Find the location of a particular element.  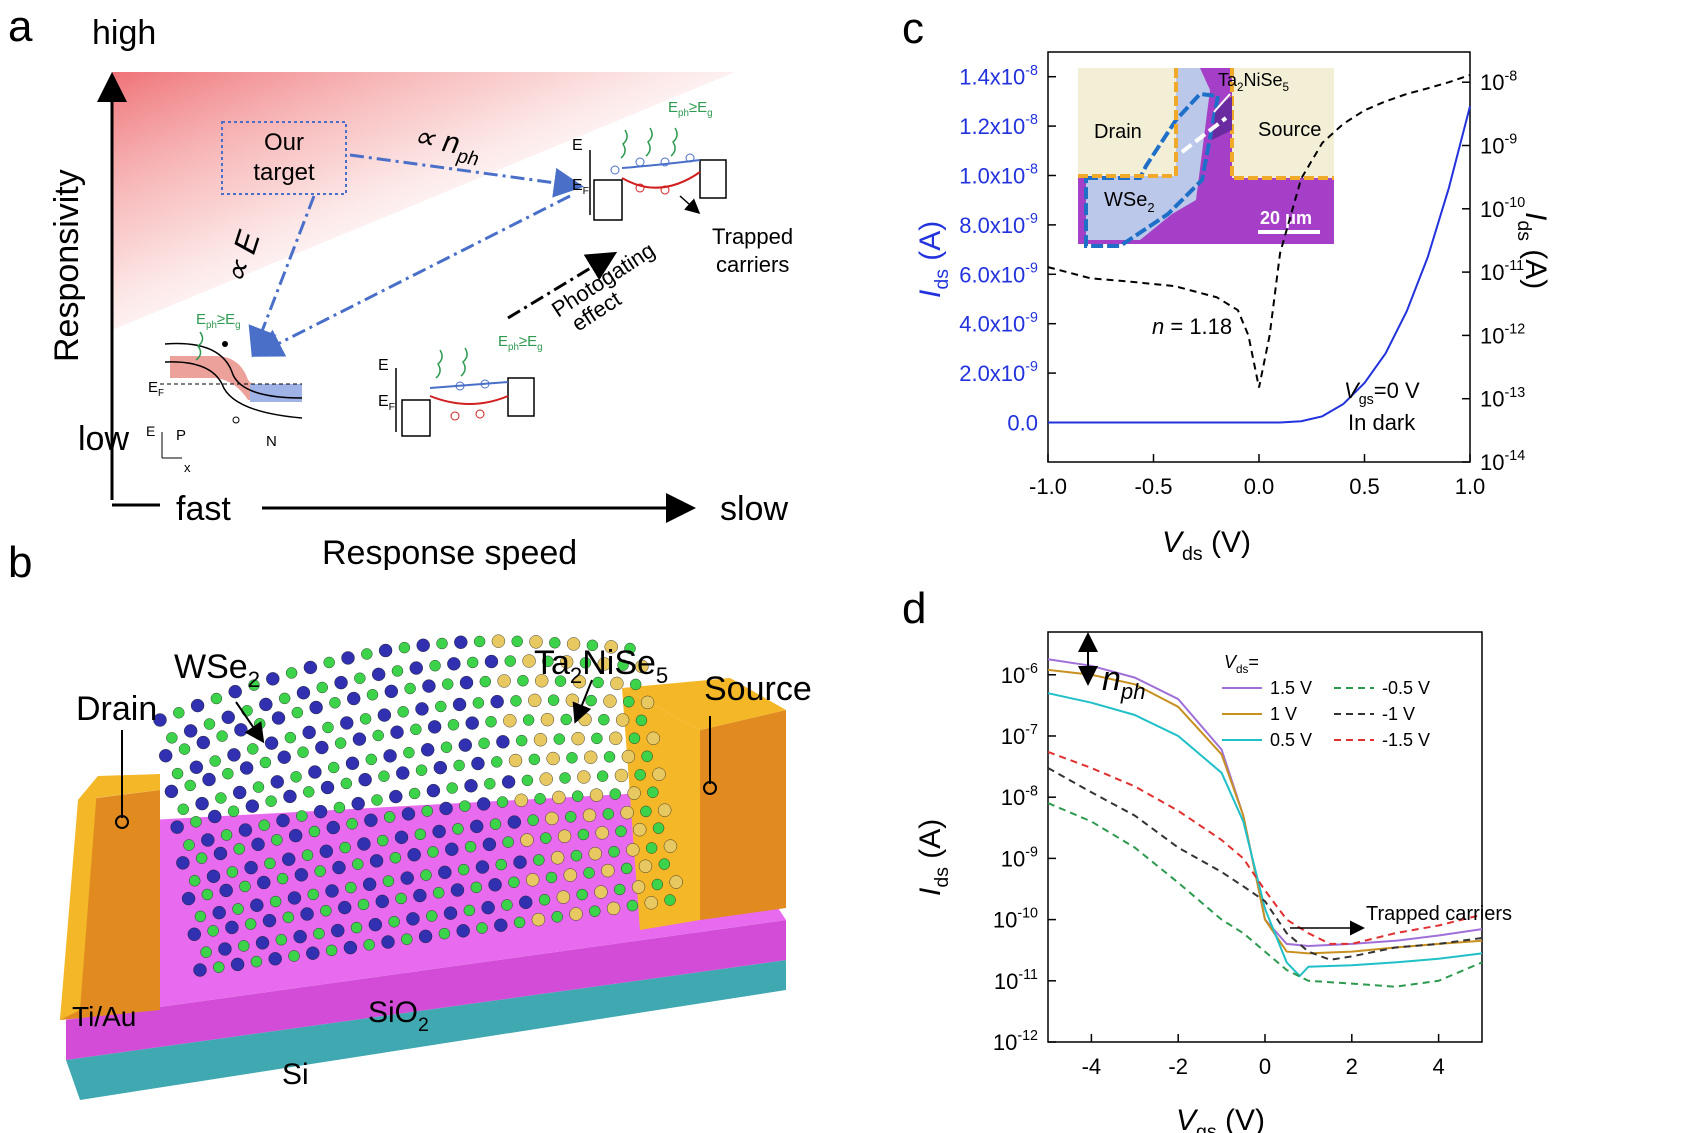

svg-text: Eph≥Eg is located at coordinates (690, 109).